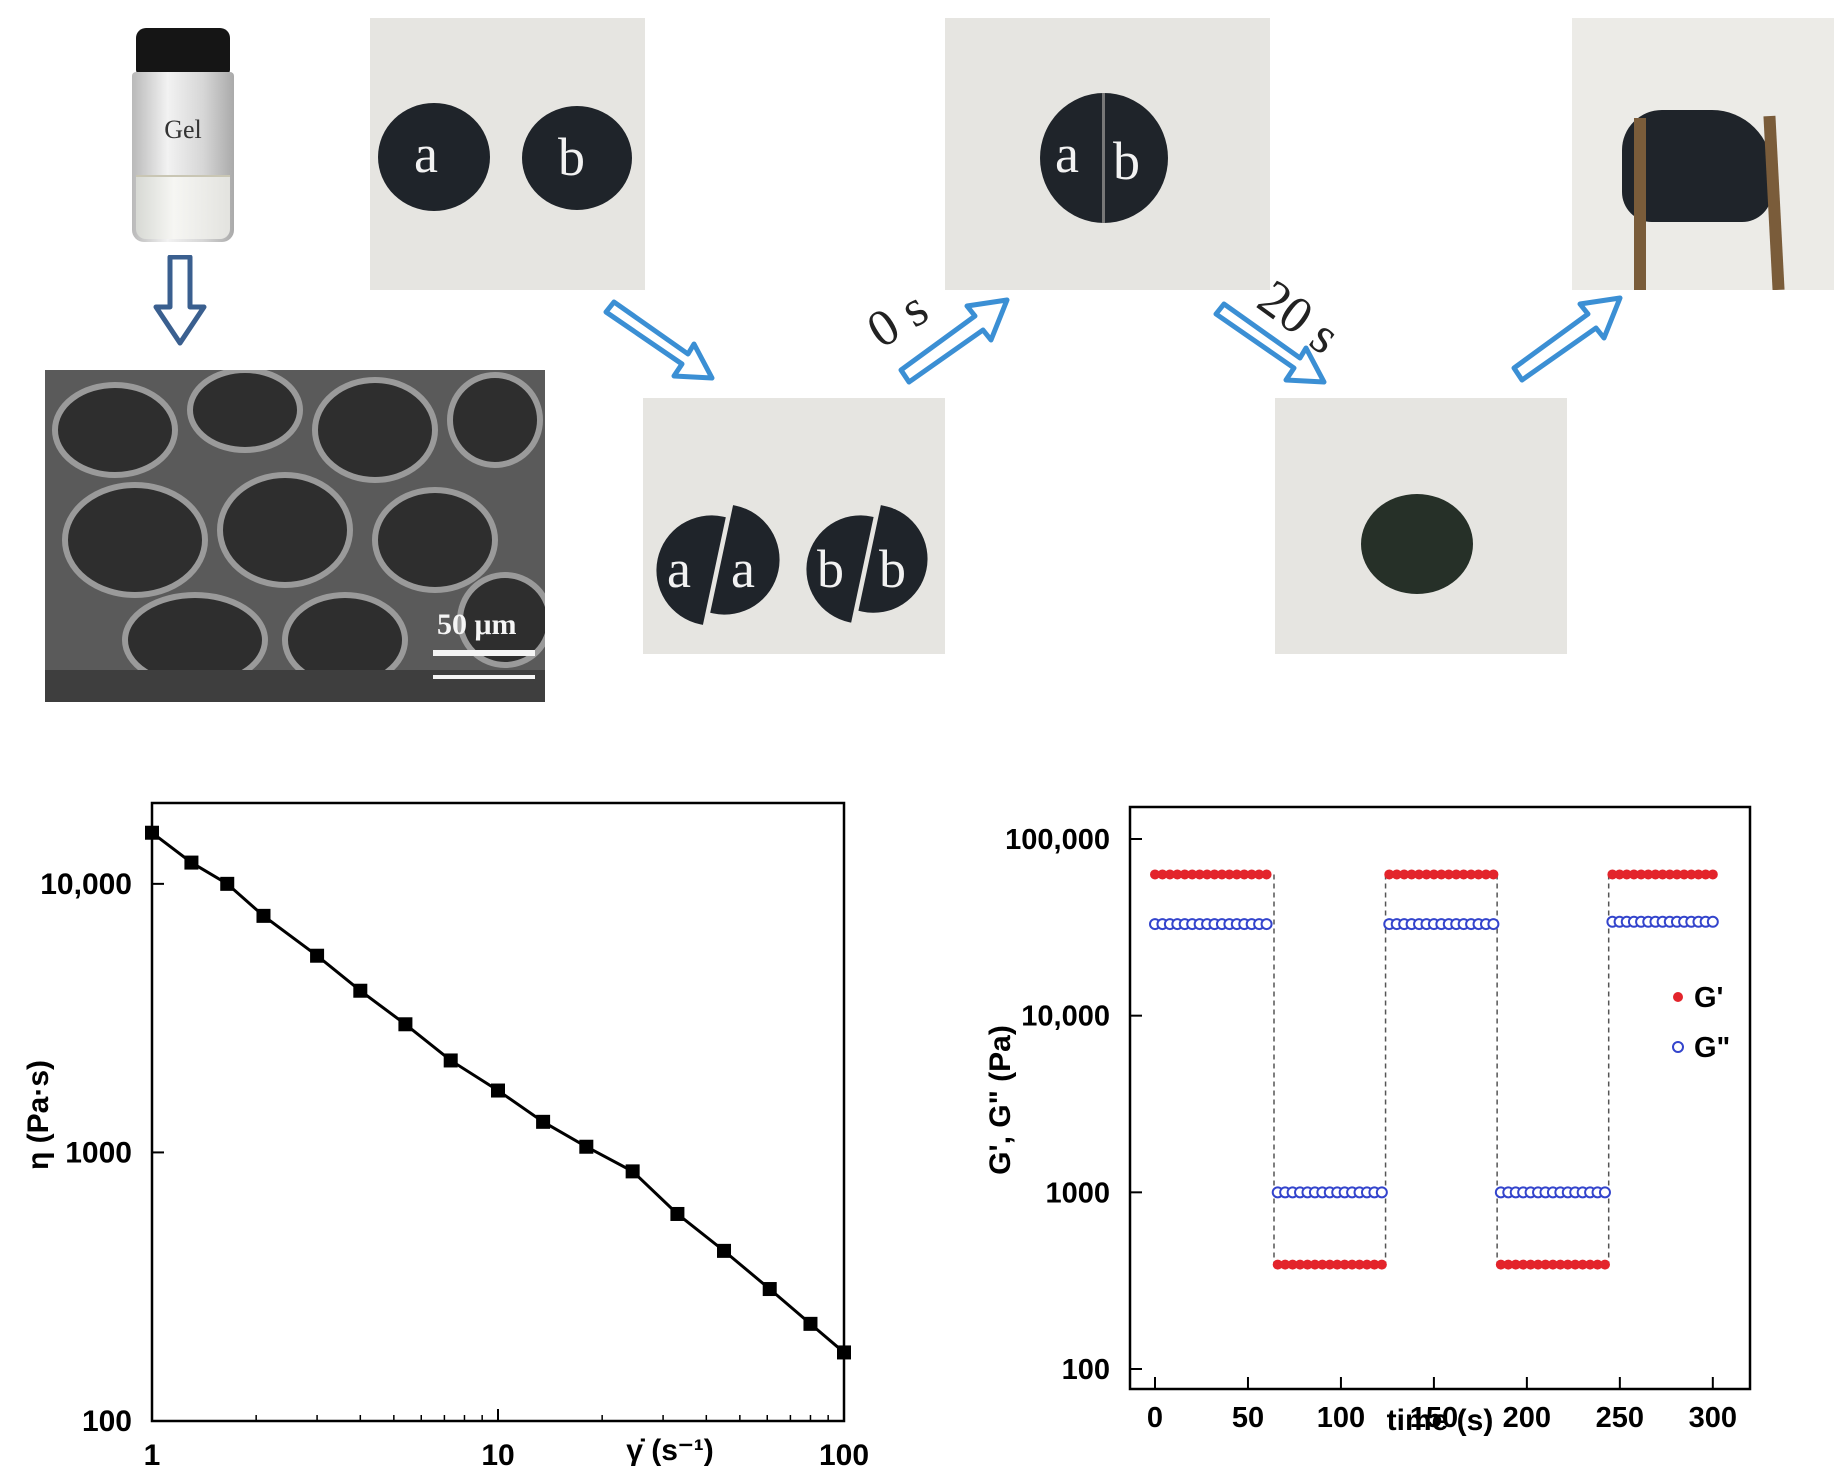 The image size is (1842, 1481). Describe the element at coordinates (892, 569) in the screenshot. I see `cut-label-b2: b` at that location.